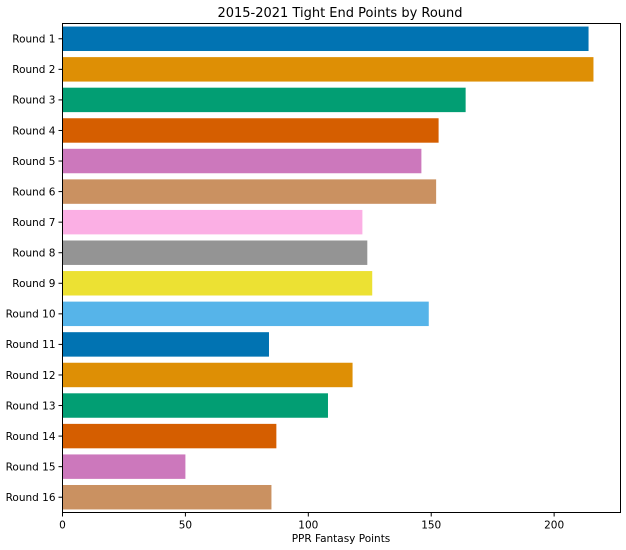  I want to click on y-tick-label: Round 2, so click(33, 70).